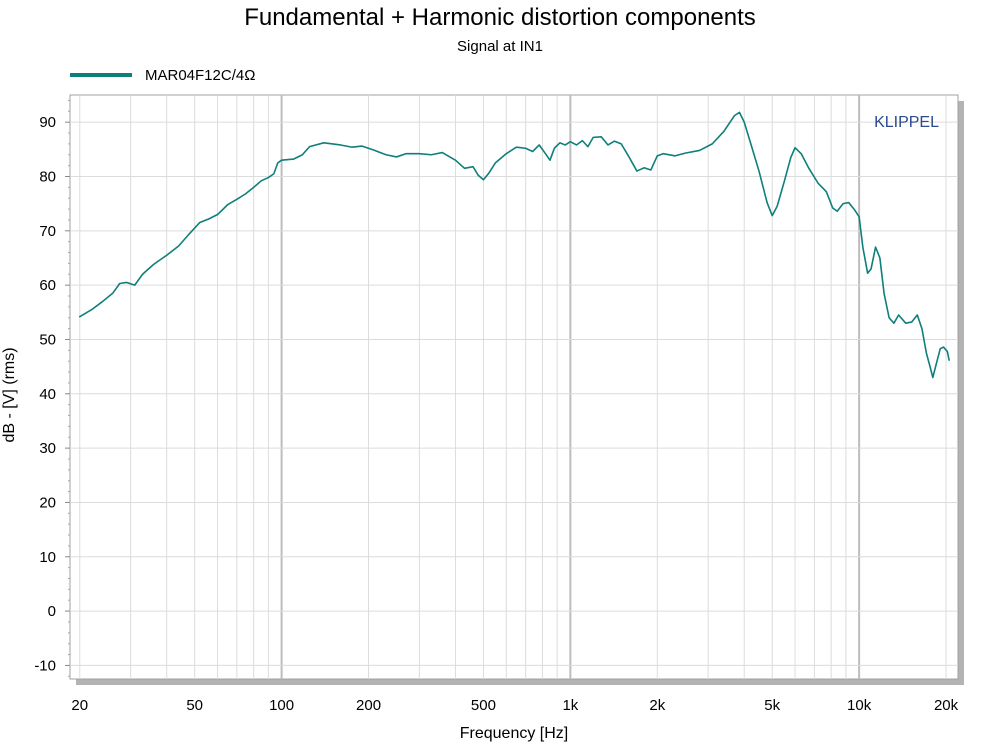 The height and width of the screenshot is (750, 1000). Describe the element at coordinates (47, 176) in the screenshot. I see `y-tick-label: 80` at that location.